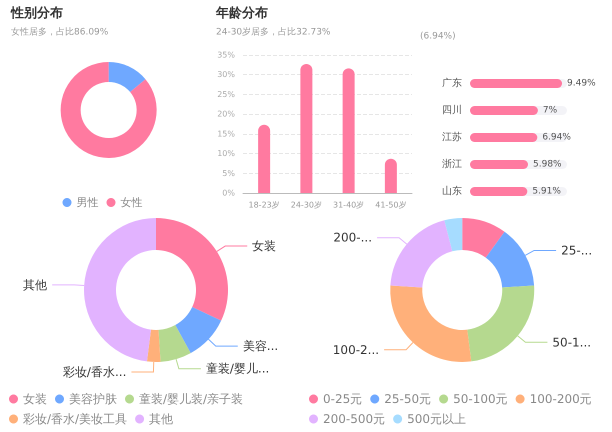 The width and height of the screenshot is (612, 432). What do you see at coordinates (60, 32) in the screenshot?
I see `chart-subtitle: 女性居多，占比86.09%` at bounding box center [60, 32].